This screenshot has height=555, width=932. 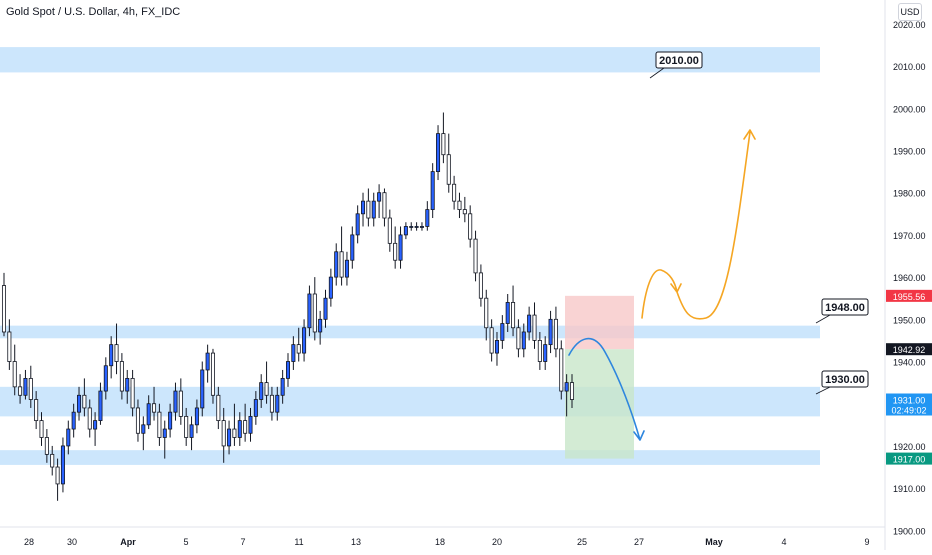 I want to click on price-badge-label: 1942.92, so click(x=909, y=350).